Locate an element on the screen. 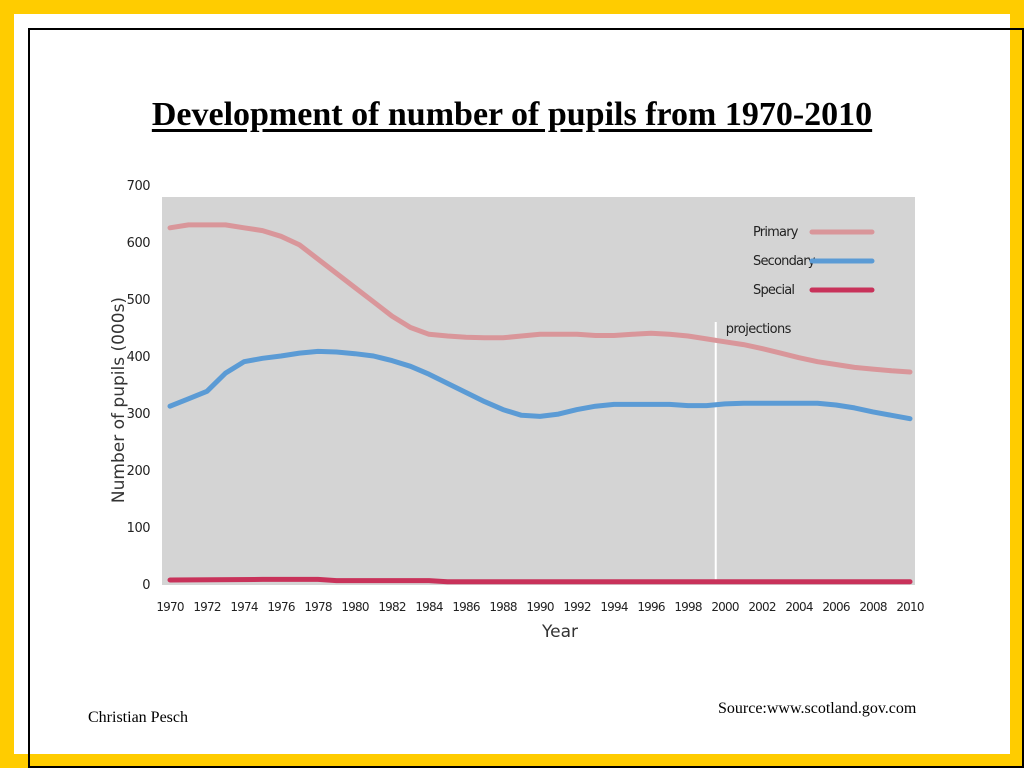 This screenshot has height=768, width=1024. y-tick-label: 200 is located at coordinates (139, 471).